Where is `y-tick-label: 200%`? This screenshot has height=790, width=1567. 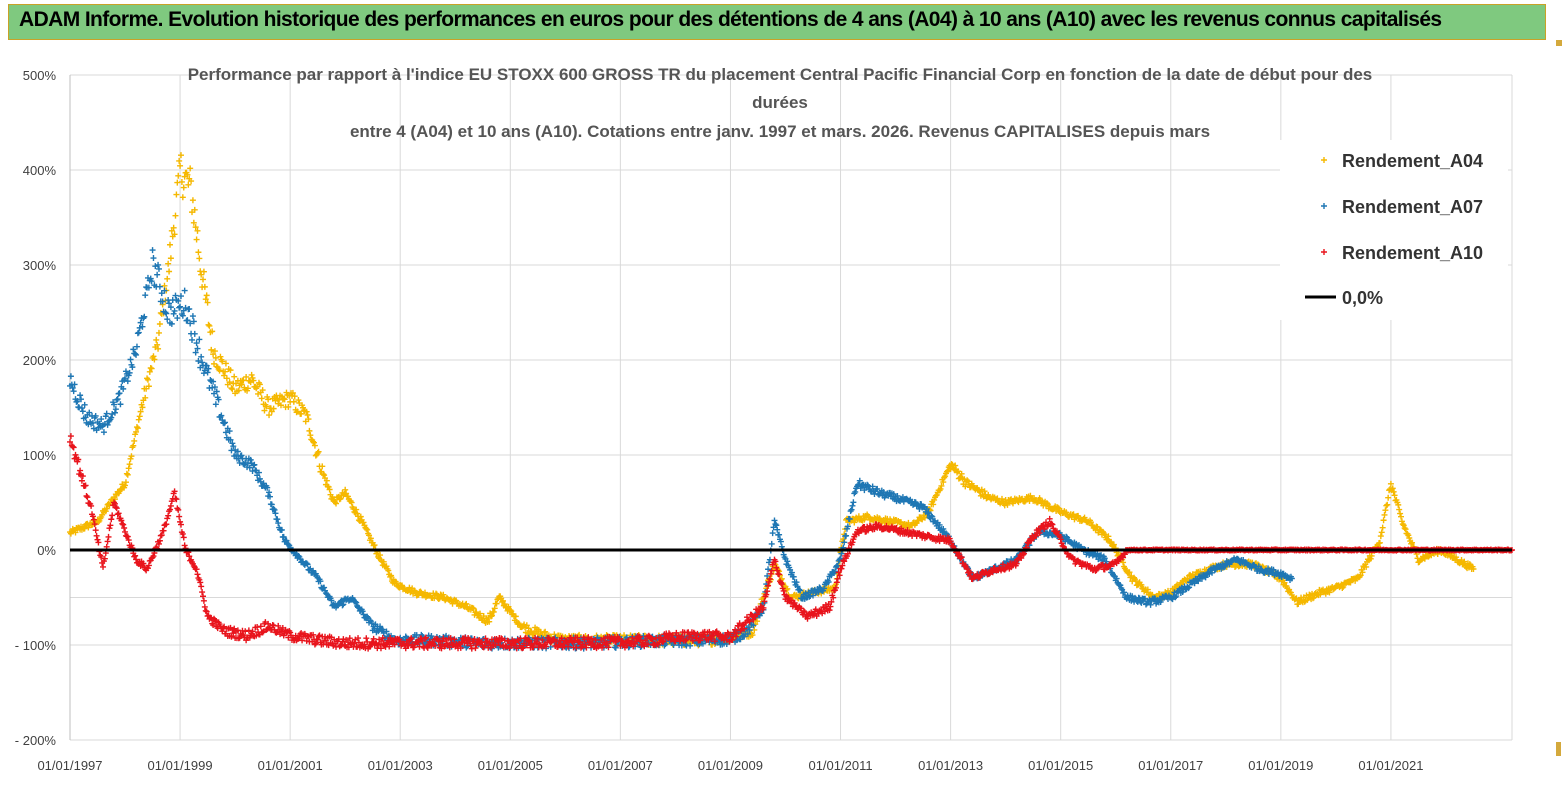 y-tick-label: 200% is located at coordinates (40, 360).